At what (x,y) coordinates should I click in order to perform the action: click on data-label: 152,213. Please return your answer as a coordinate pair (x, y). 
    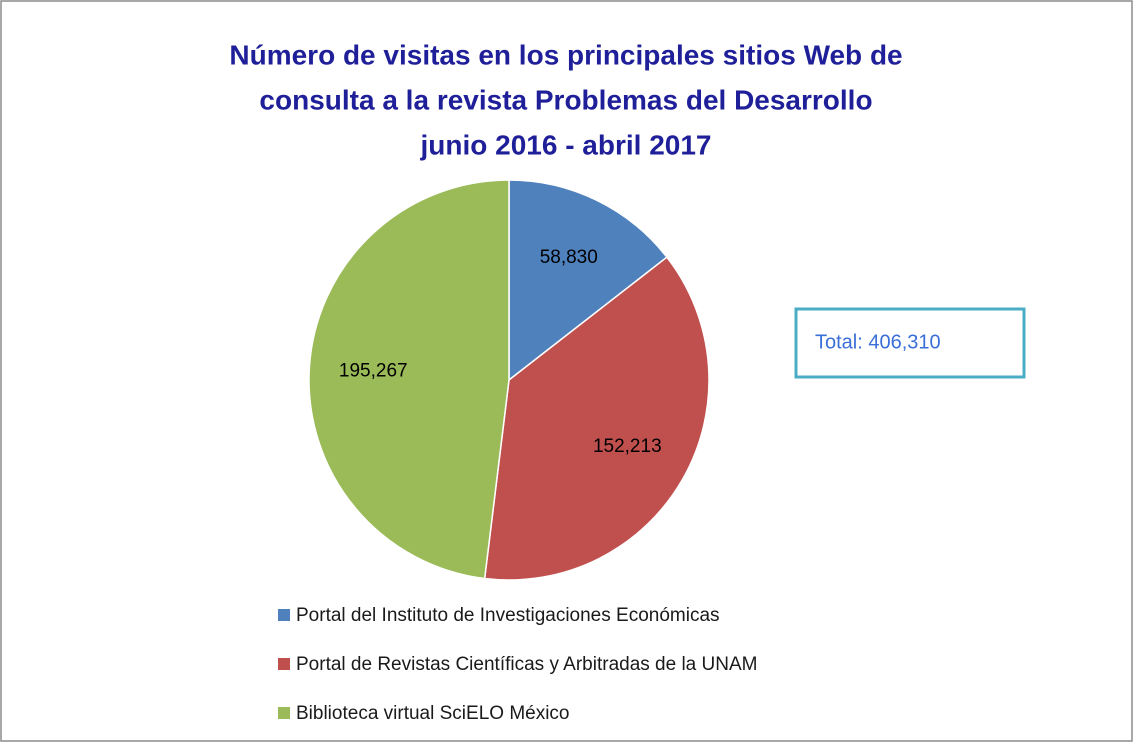
    Looking at the image, I should click on (627, 446).